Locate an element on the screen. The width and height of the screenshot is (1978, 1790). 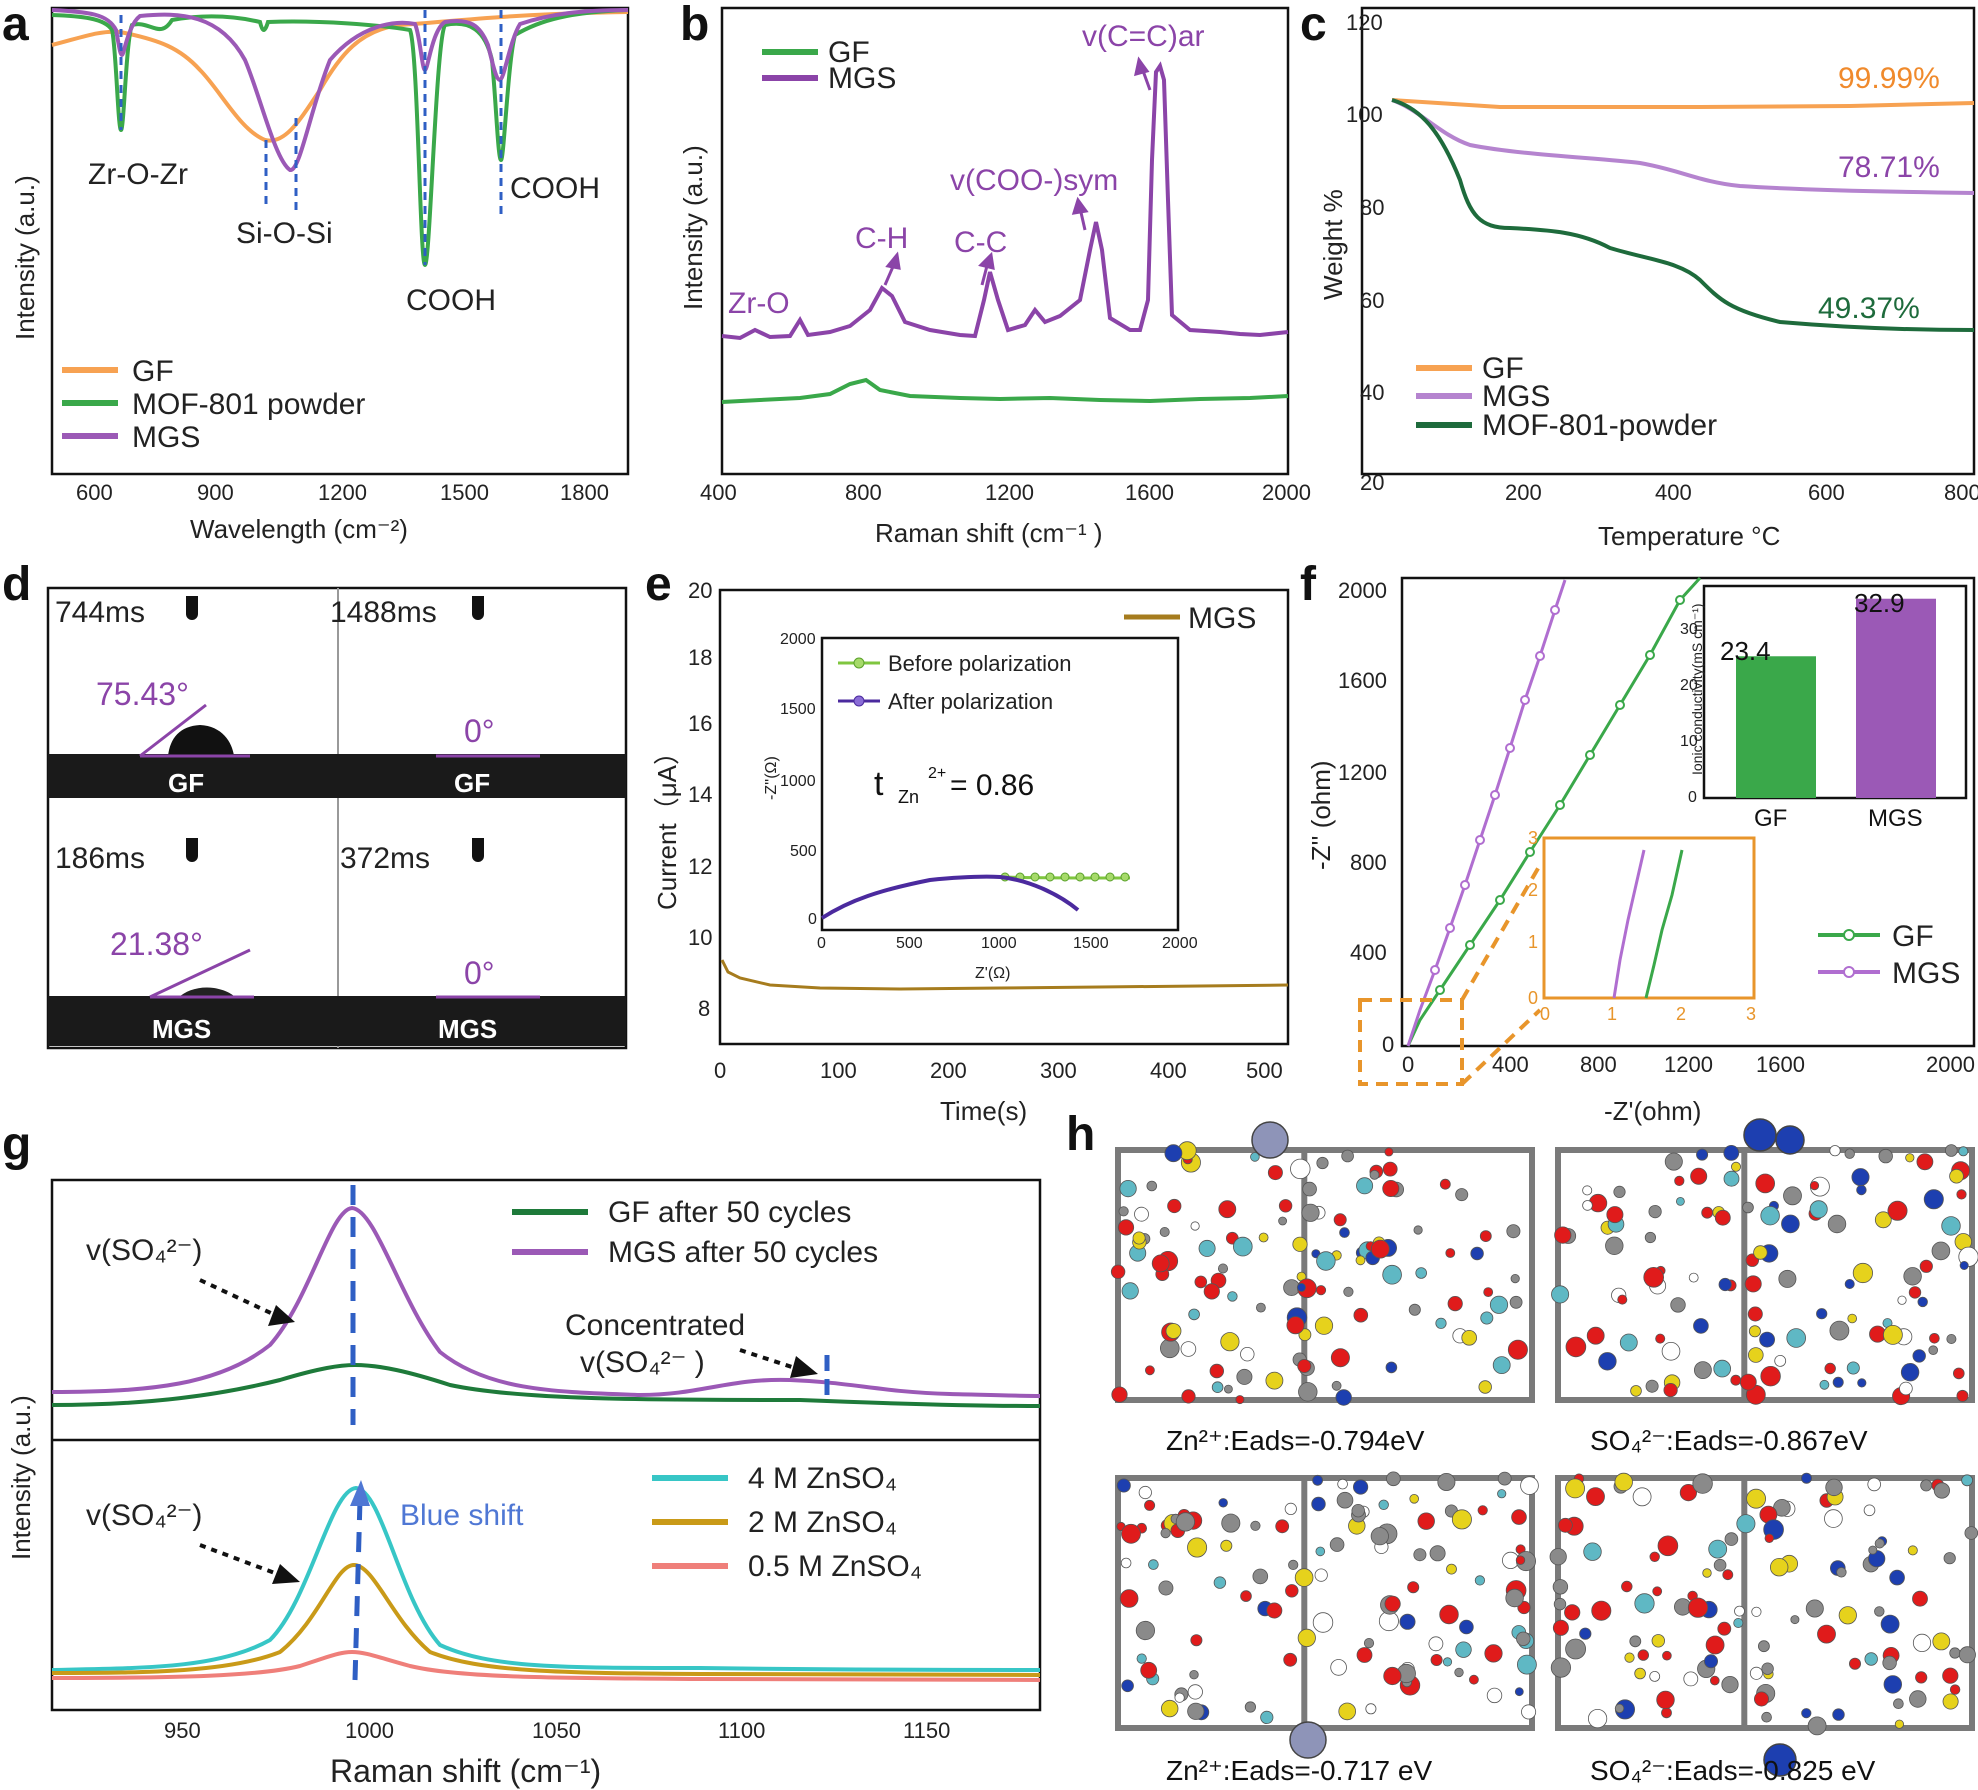
e-ytick: 16 is located at coordinates (700, 723).